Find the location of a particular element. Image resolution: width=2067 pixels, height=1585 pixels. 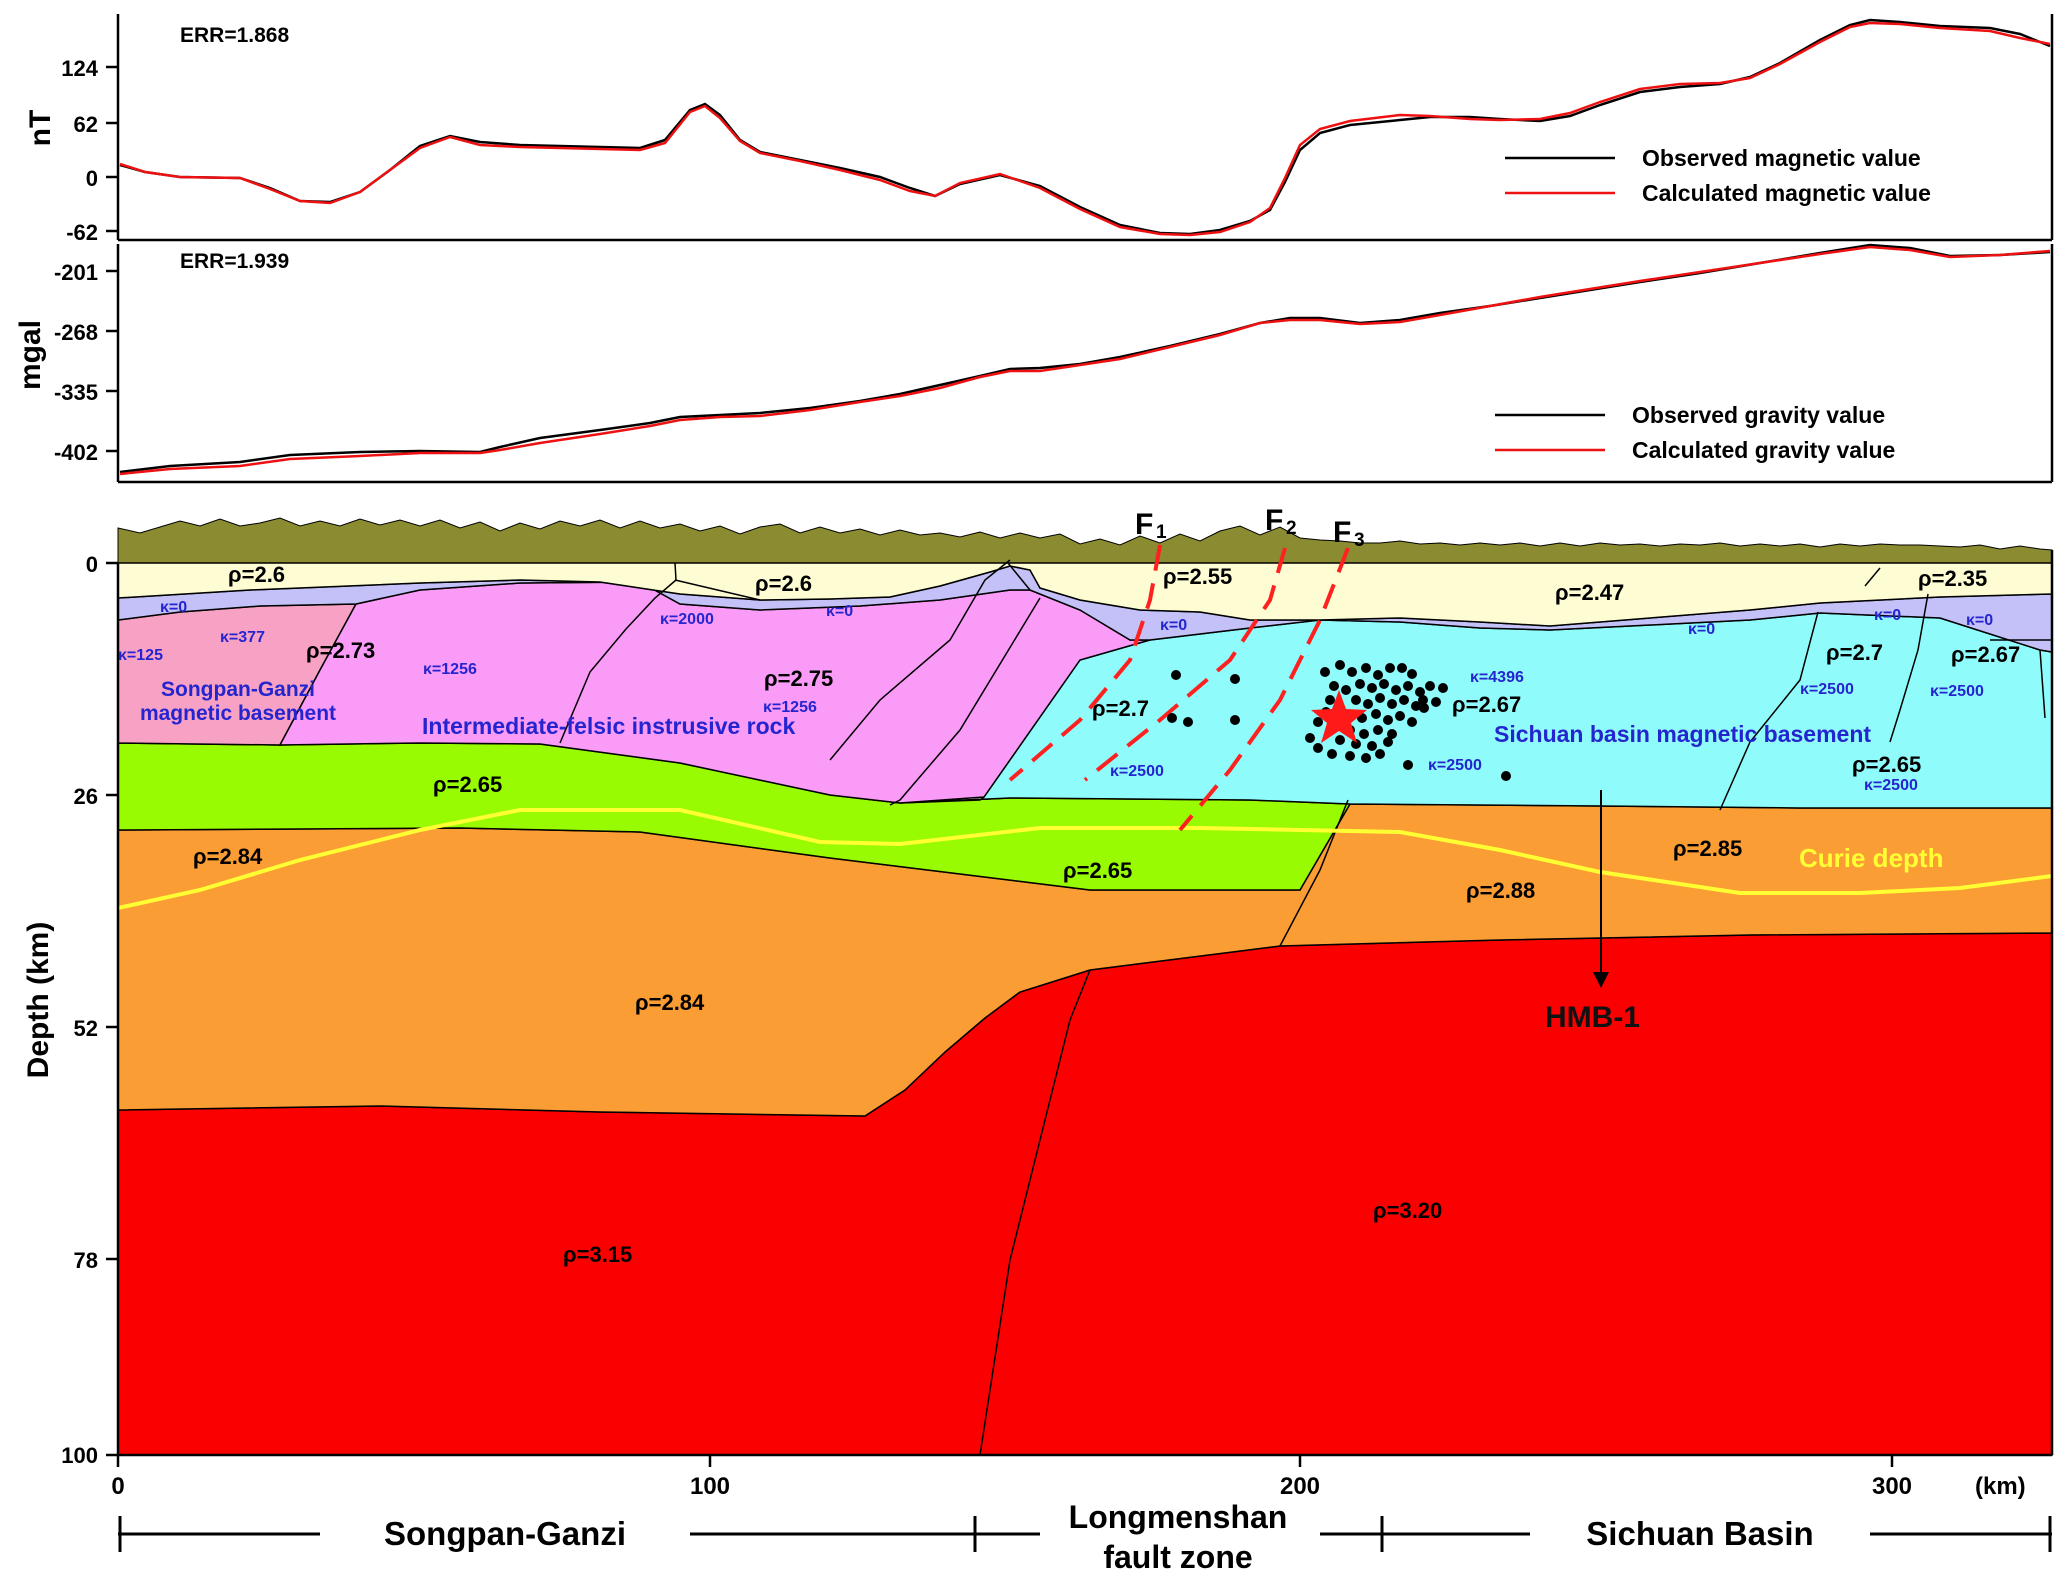

mainshock-star is located at coordinates (1339, 716).